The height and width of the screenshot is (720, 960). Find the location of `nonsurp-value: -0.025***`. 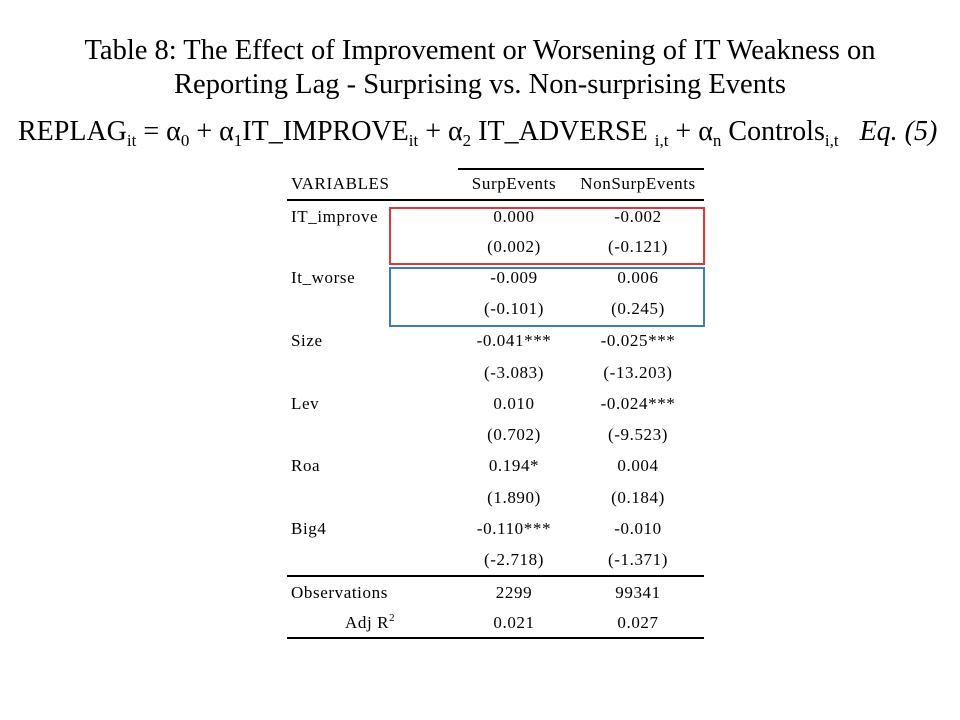

nonsurp-value: -0.025*** is located at coordinates (638, 340).